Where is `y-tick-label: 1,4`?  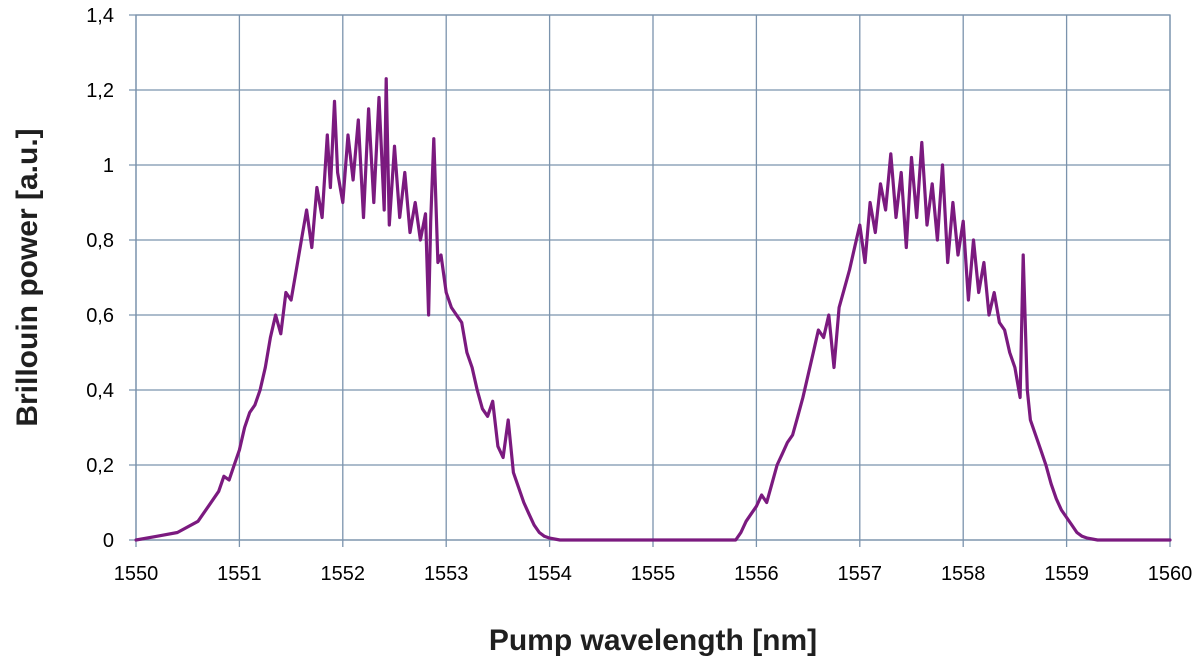
y-tick-label: 1,4 is located at coordinates (100, 16).